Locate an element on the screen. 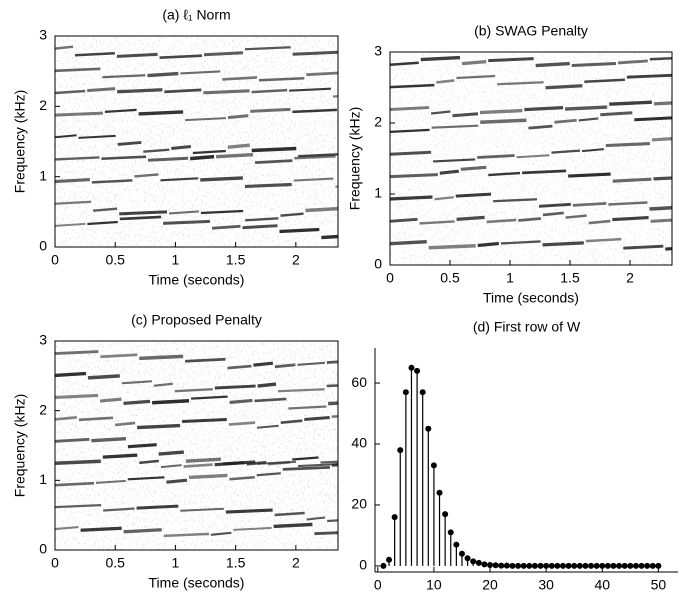 The image size is (693, 608). plot-frame is located at coordinates (196, 445).